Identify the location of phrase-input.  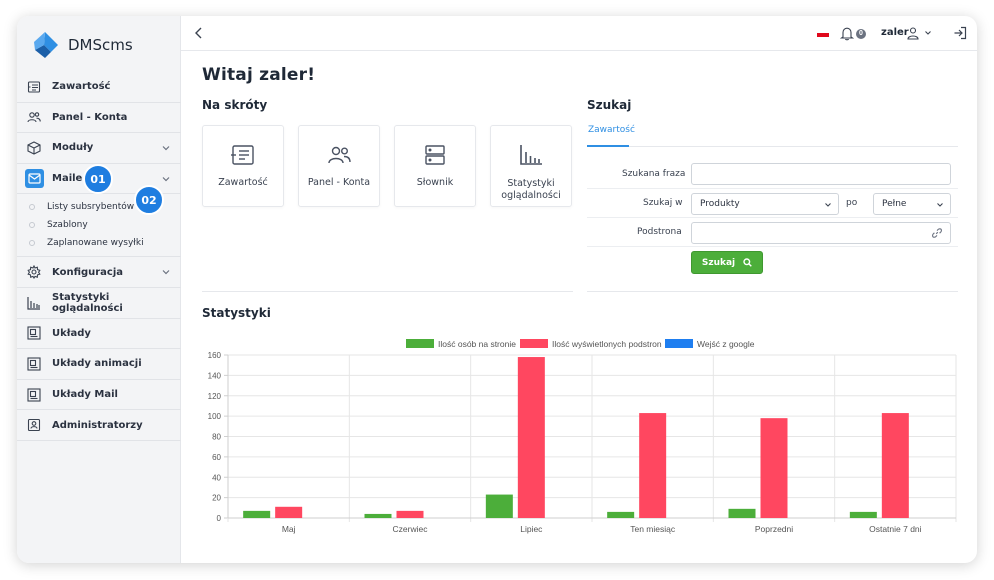
(821, 174).